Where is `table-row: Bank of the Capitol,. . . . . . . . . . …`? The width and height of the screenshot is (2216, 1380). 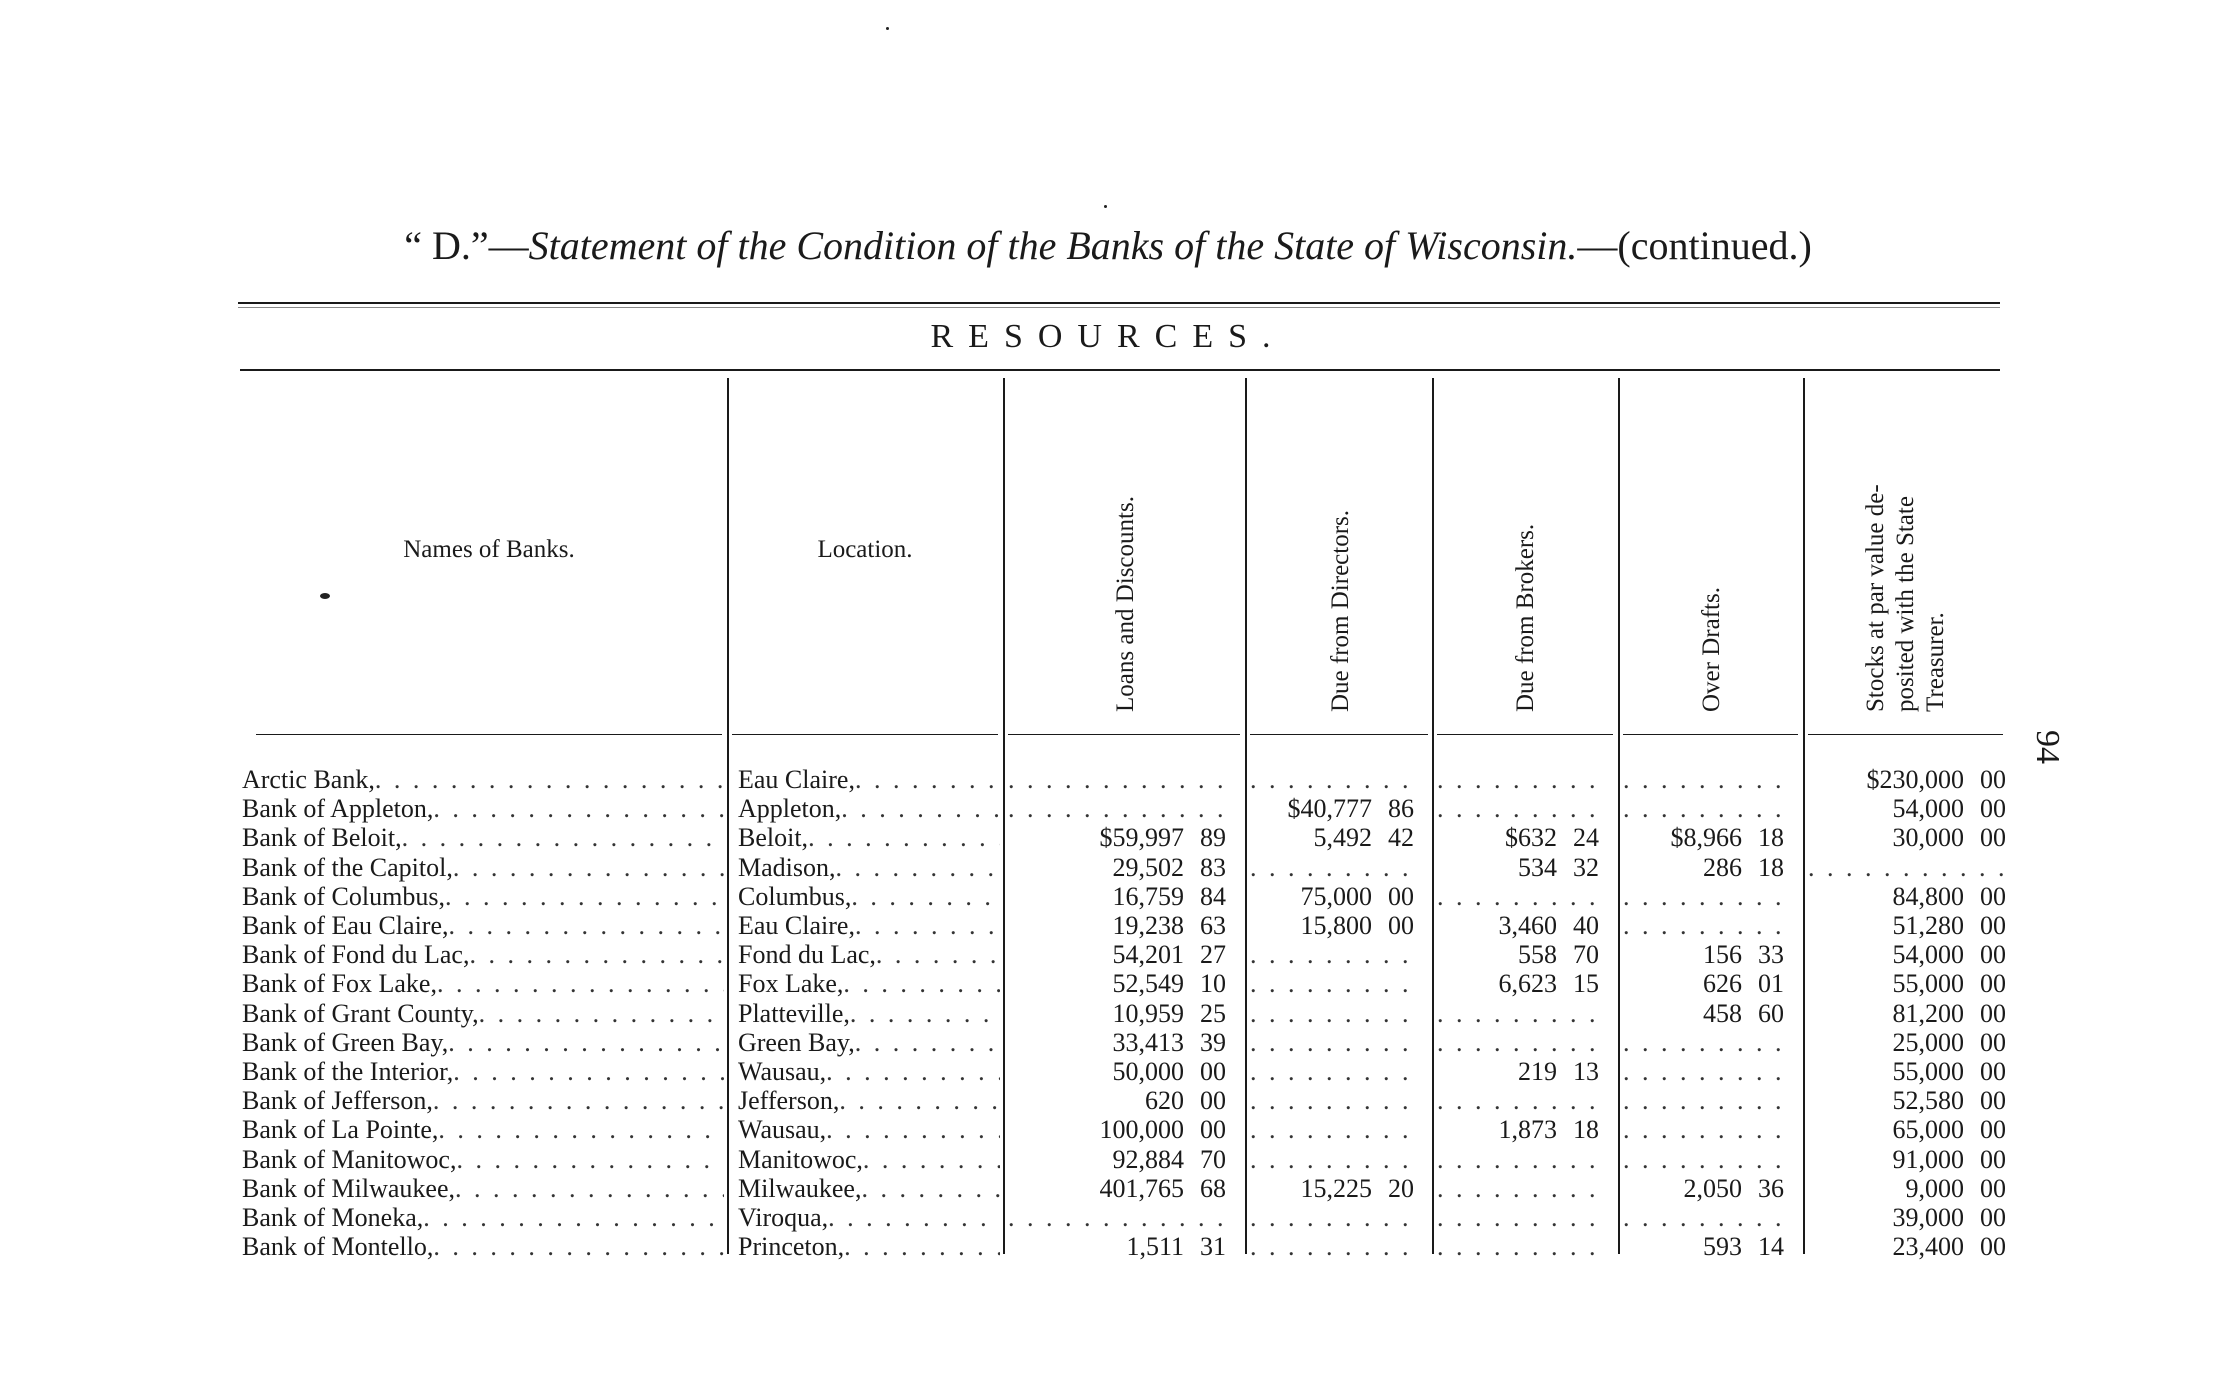 table-row: Bank of the Capitol,. . . . . . . . . . … is located at coordinates (1108, 867).